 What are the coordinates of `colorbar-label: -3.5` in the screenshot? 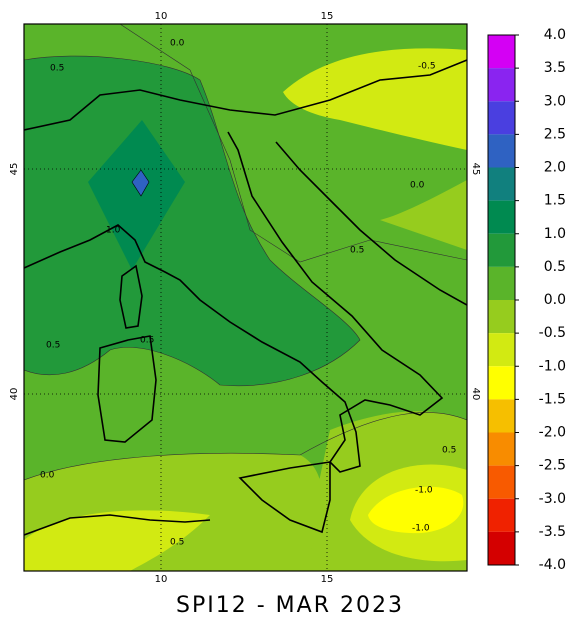 It's located at (552, 532).